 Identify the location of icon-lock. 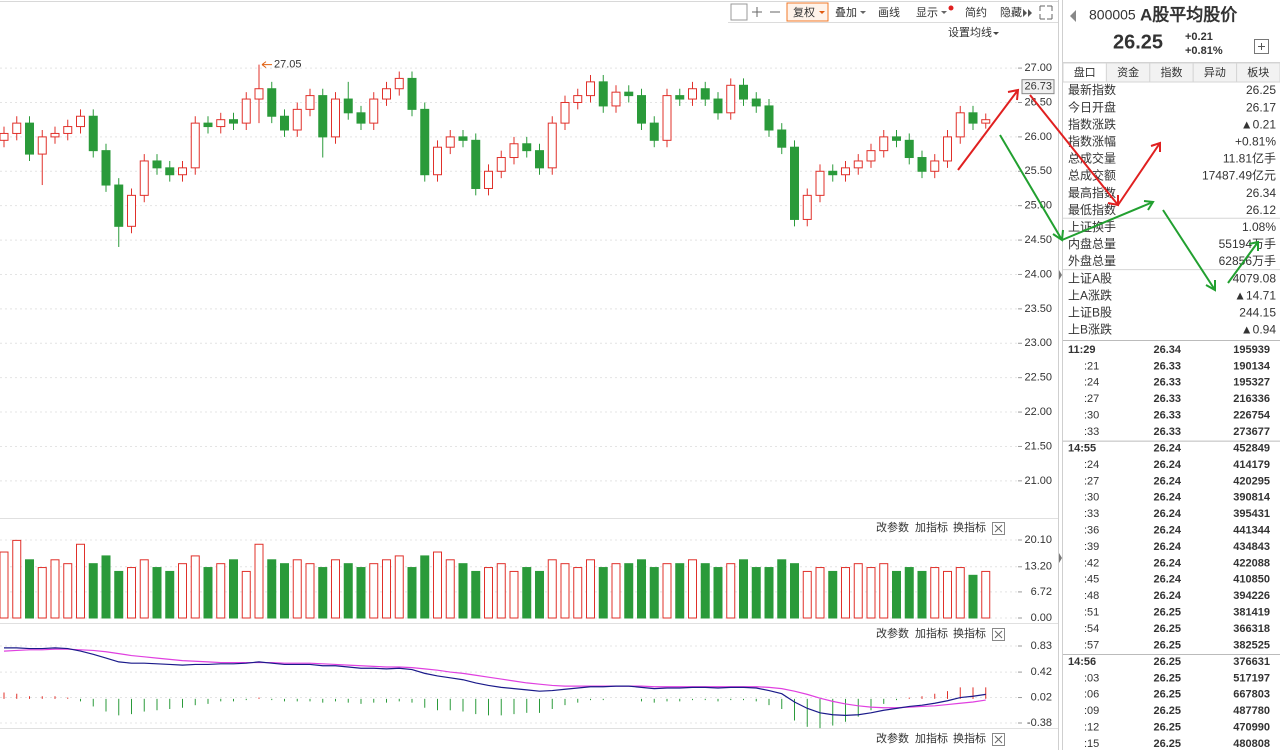
(739, 12).